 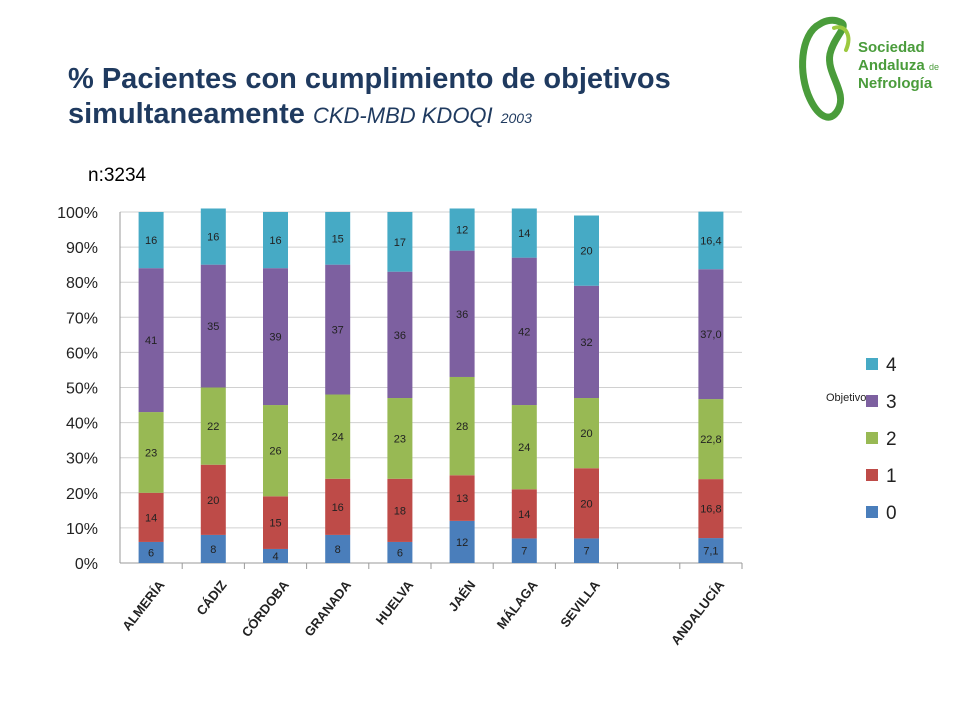 What do you see at coordinates (517, 604) in the screenshot?
I see `x-tick-label: MÁLAGA` at bounding box center [517, 604].